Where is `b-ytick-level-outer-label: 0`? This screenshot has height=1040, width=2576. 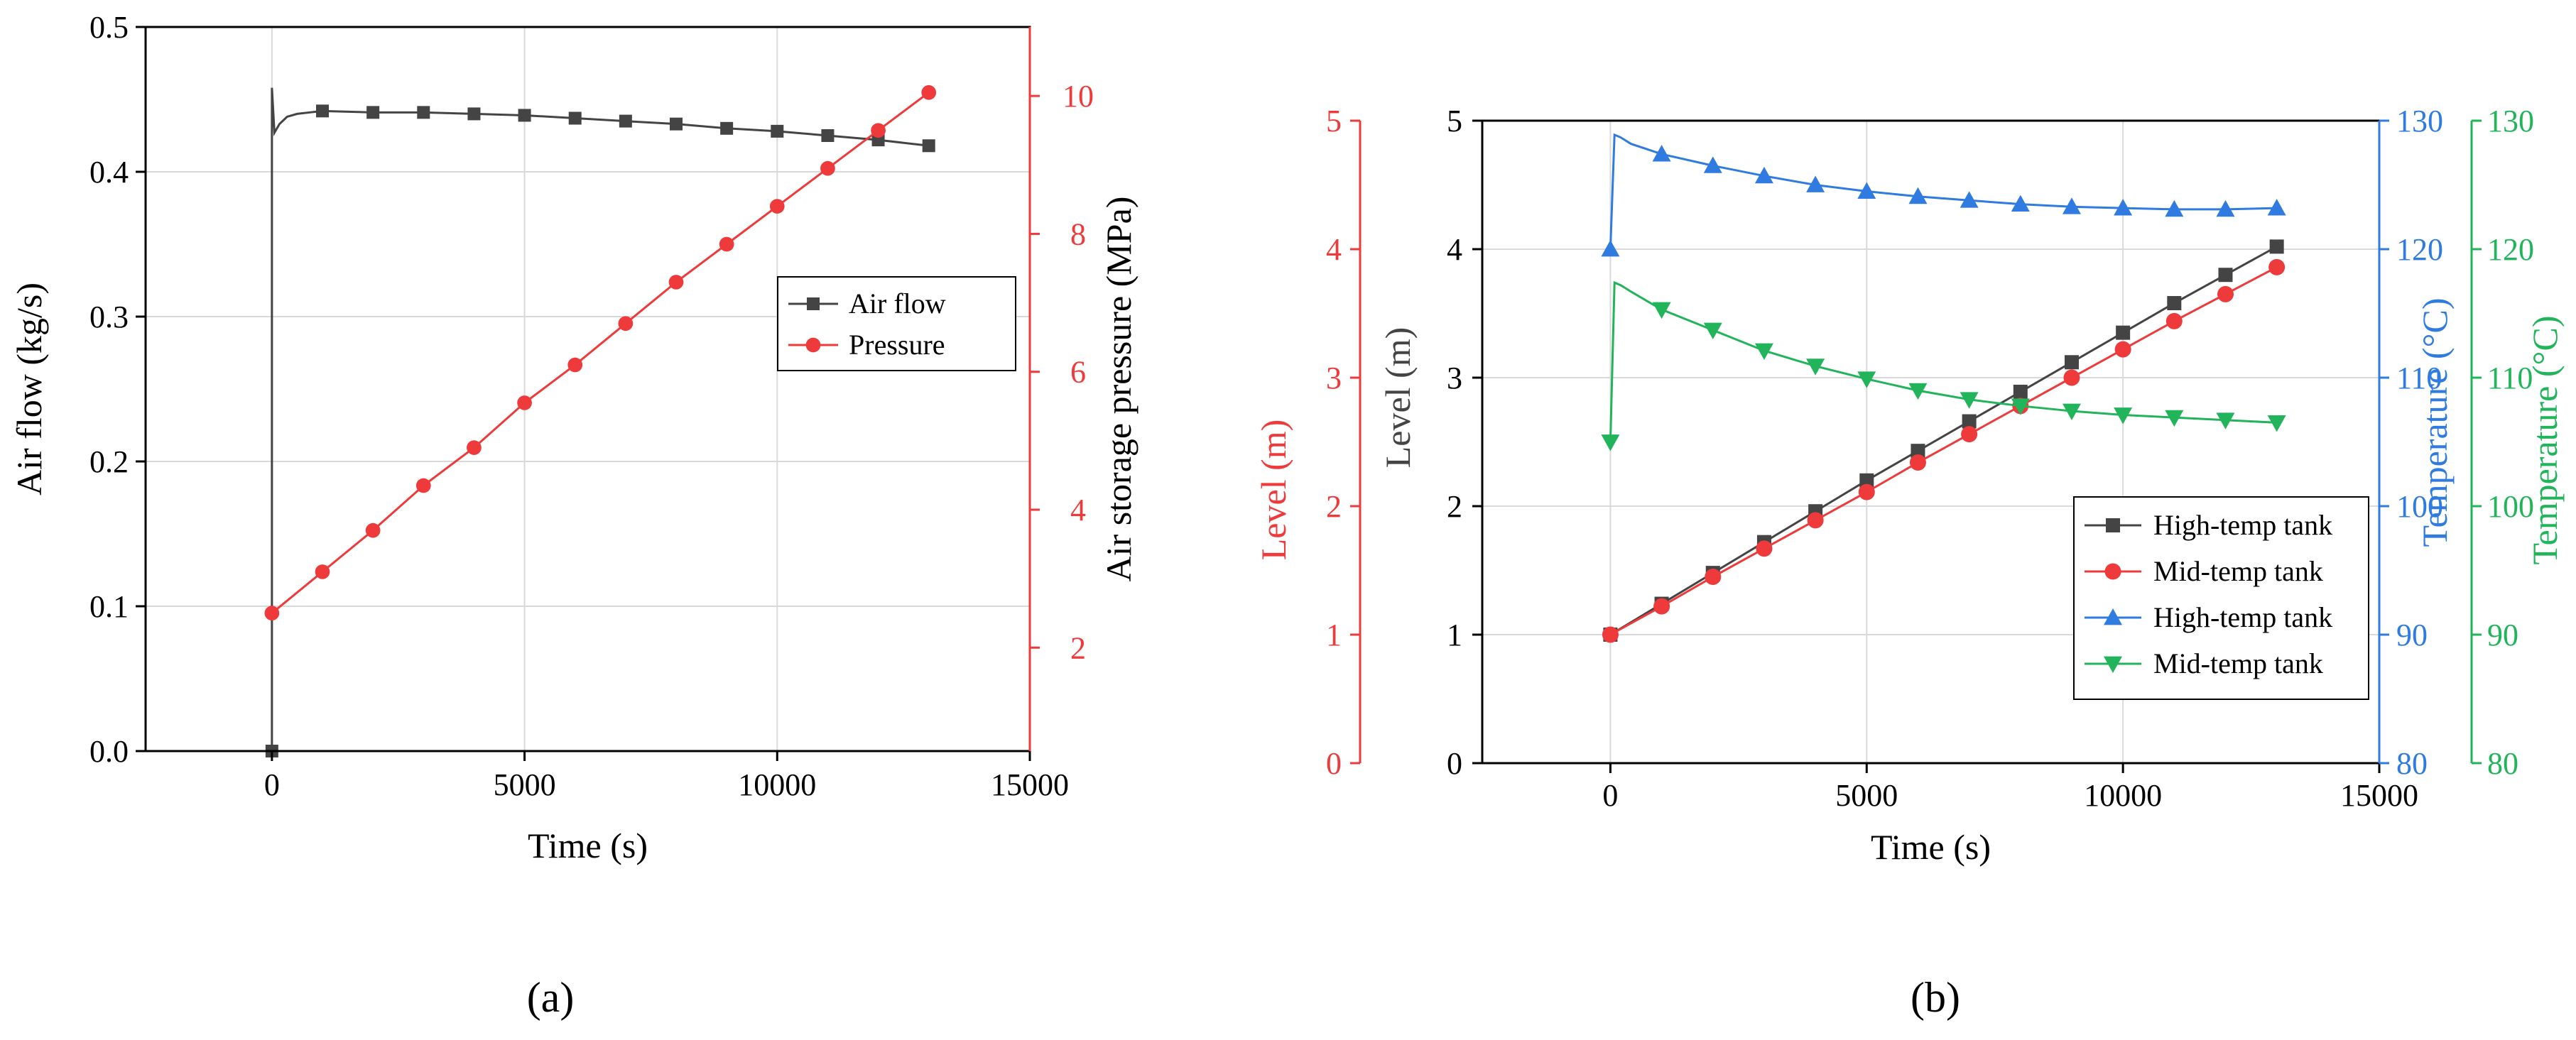
b-ytick-level-outer-label: 0 is located at coordinates (1334, 764).